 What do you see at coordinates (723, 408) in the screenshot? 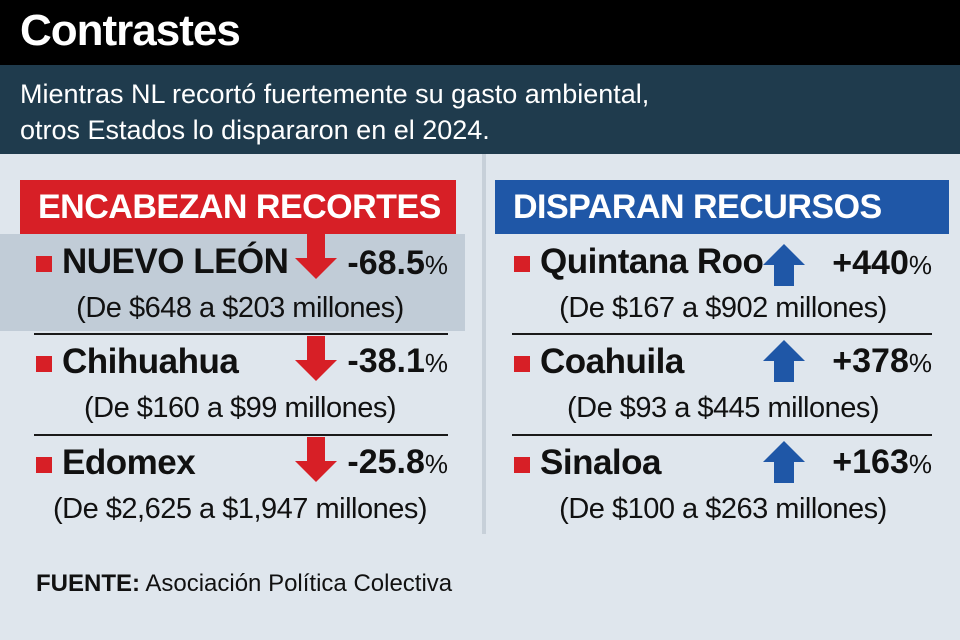
I see `item-detail: (De $93 a $445 millones)` at bounding box center [723, 408].